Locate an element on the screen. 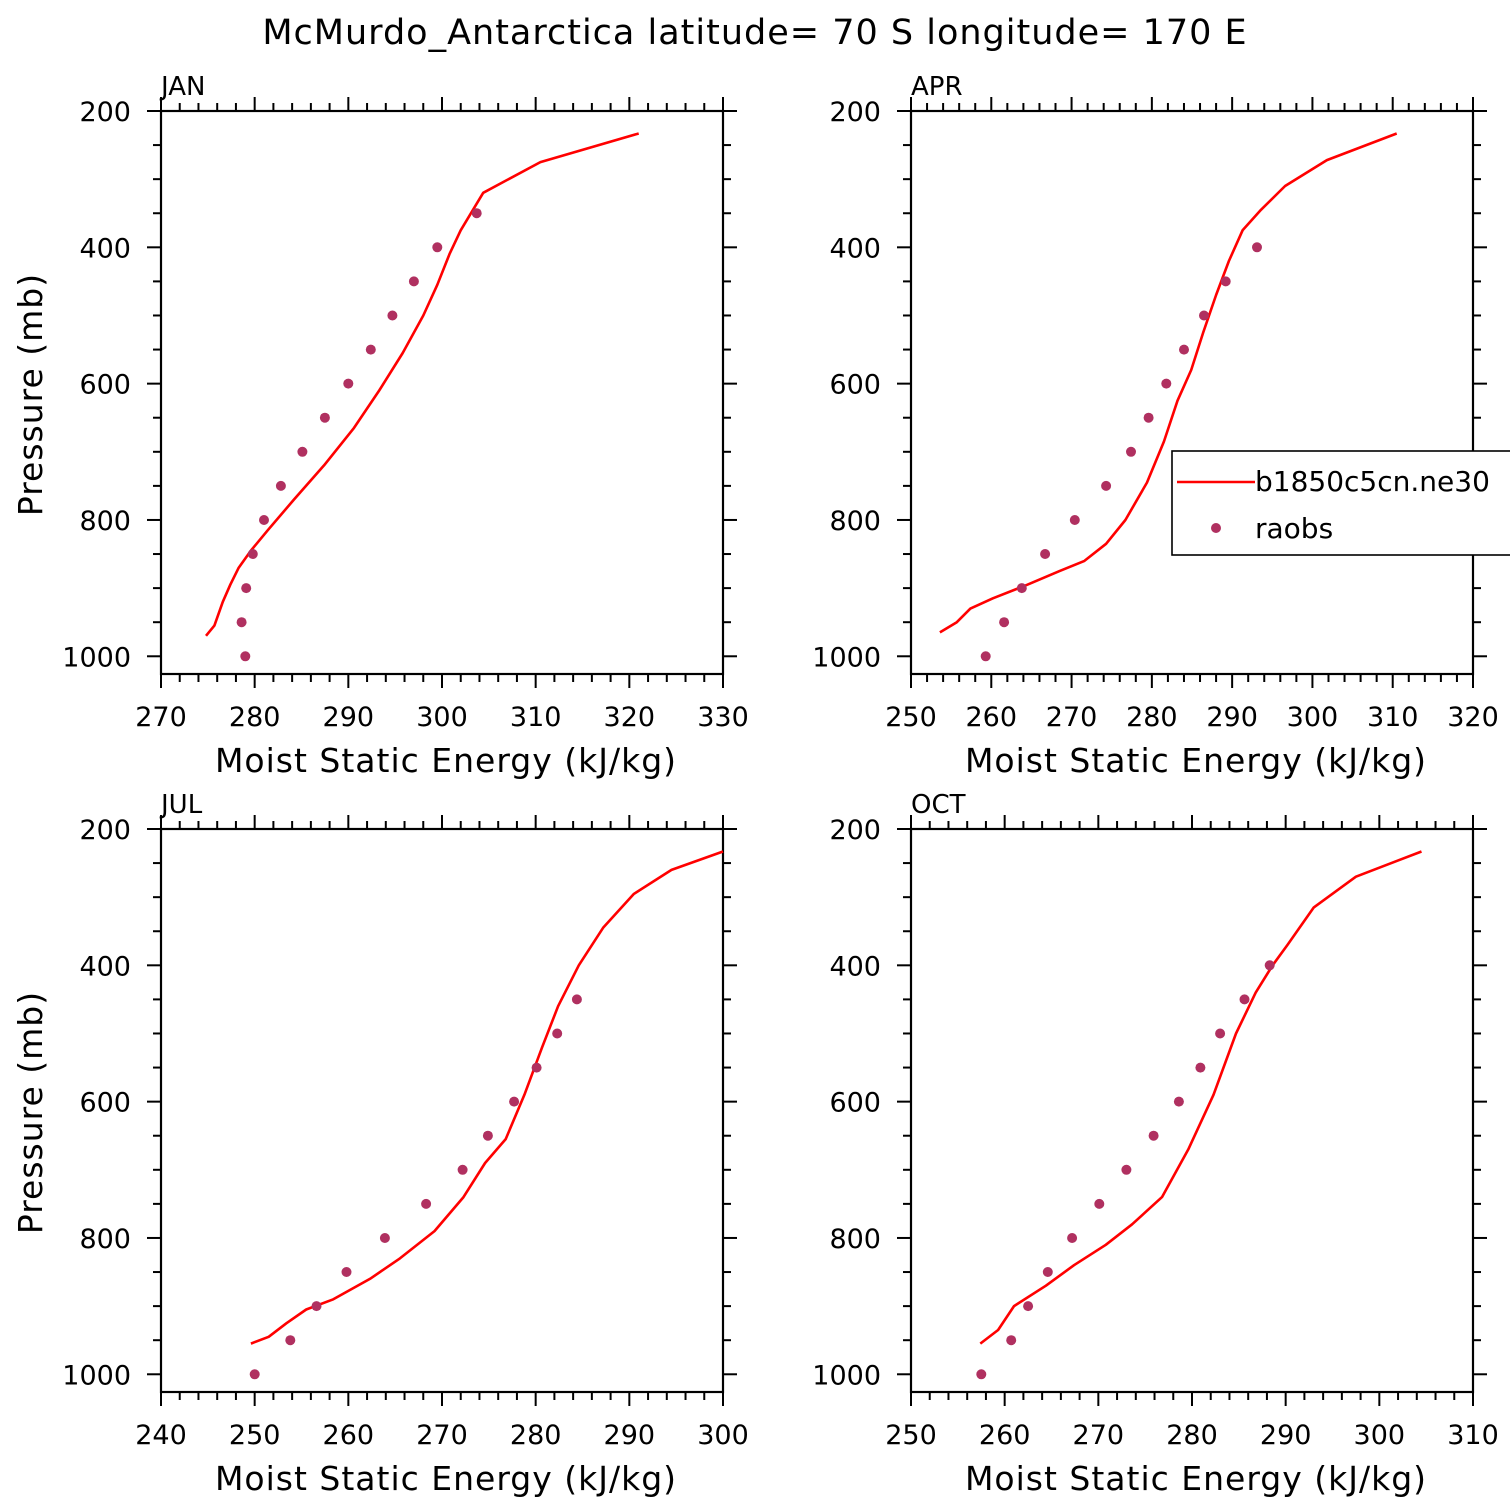  legend-label-model: b1850c5cn.ne30 is located at coordinates (1372, 481).